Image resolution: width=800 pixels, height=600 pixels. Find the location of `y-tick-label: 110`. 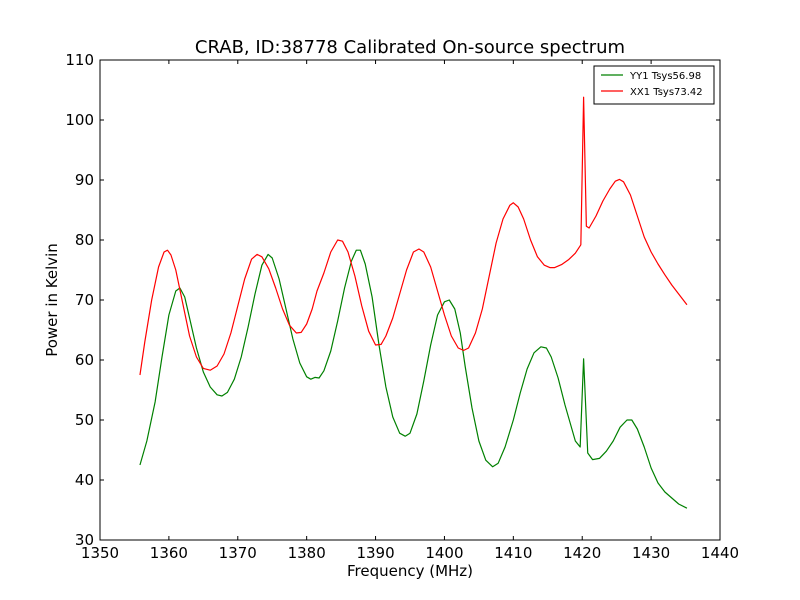

y-tick-label: 110 is located at coordinates (79, 60).